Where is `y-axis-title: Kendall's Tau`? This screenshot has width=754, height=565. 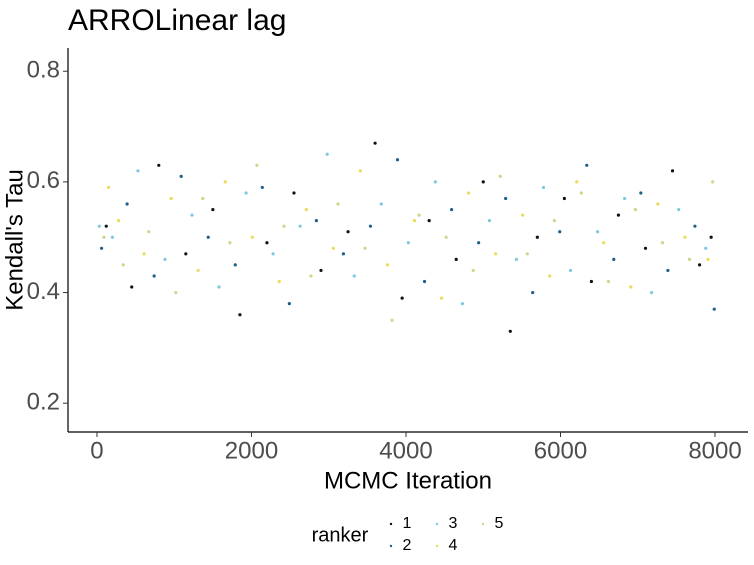 y-axis-title: Kendall's Tau is located at coordinates (14, 240).